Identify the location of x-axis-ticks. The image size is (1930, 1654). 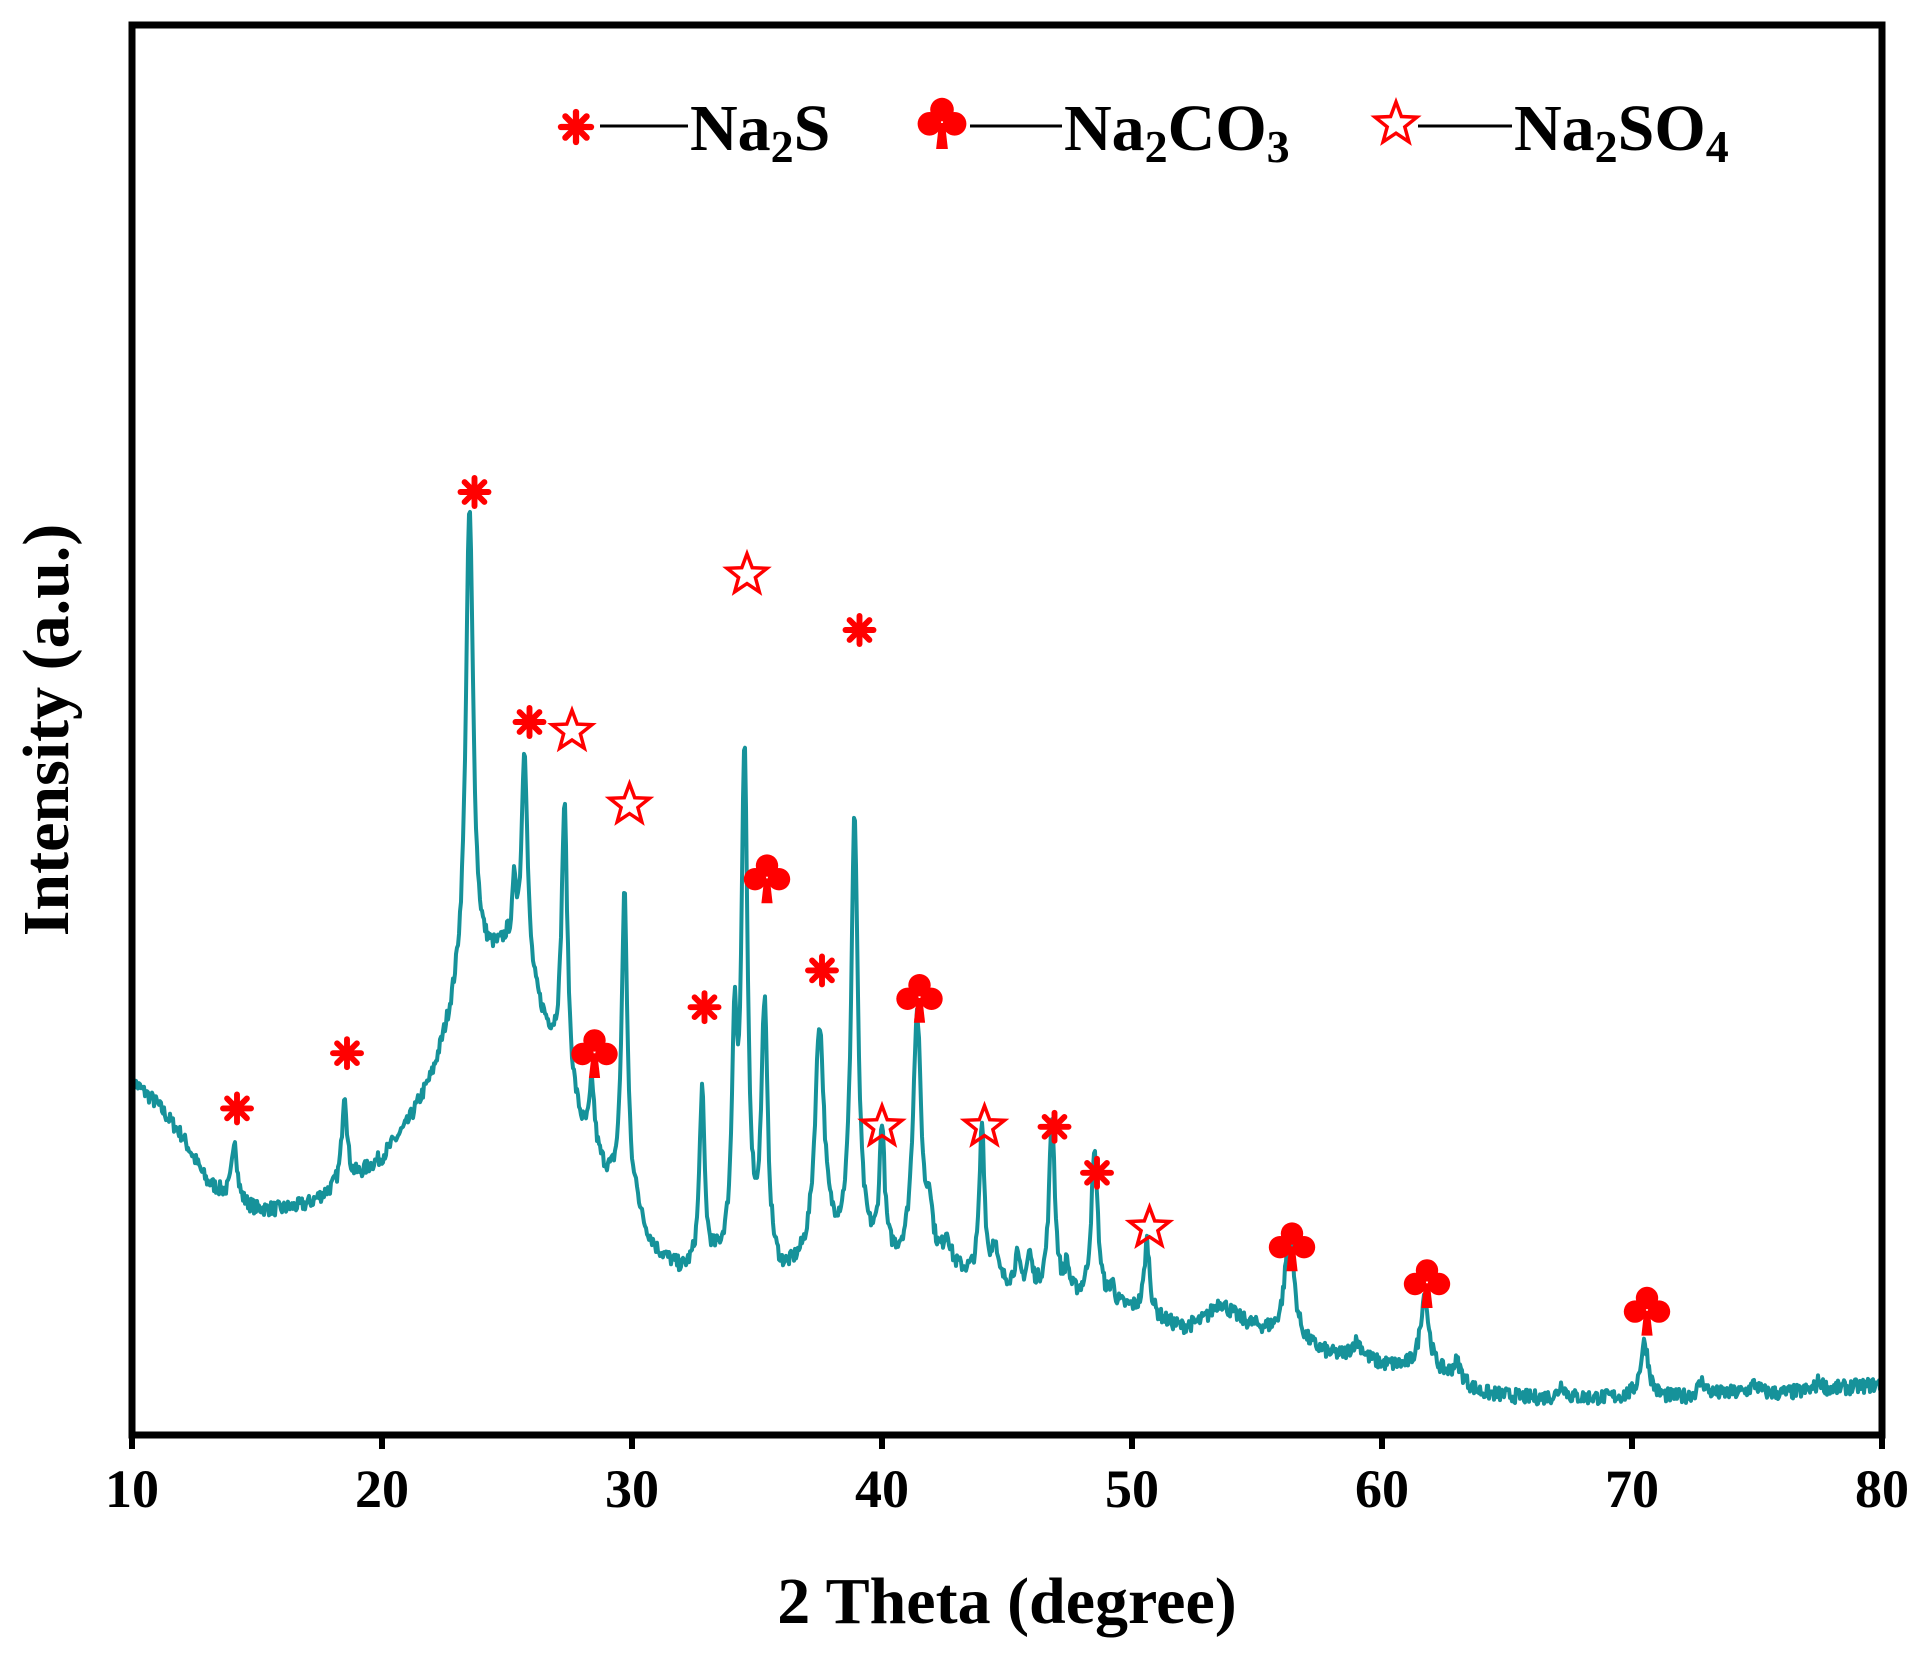
(1007, 1442).